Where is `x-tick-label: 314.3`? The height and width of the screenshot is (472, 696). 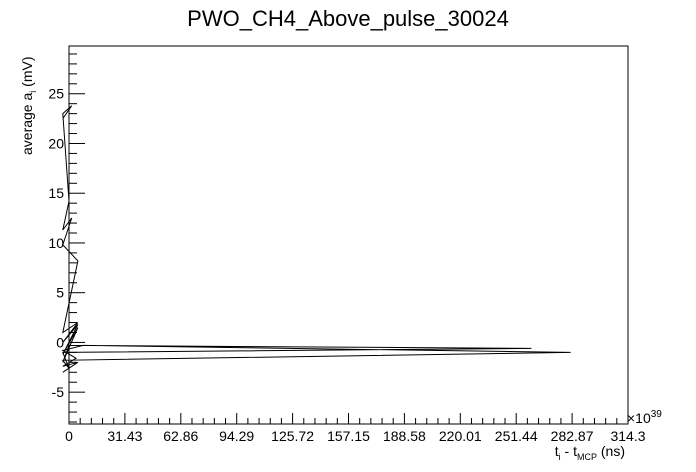 x-tick-label: 314.3 is located at coordinates (627, 436).